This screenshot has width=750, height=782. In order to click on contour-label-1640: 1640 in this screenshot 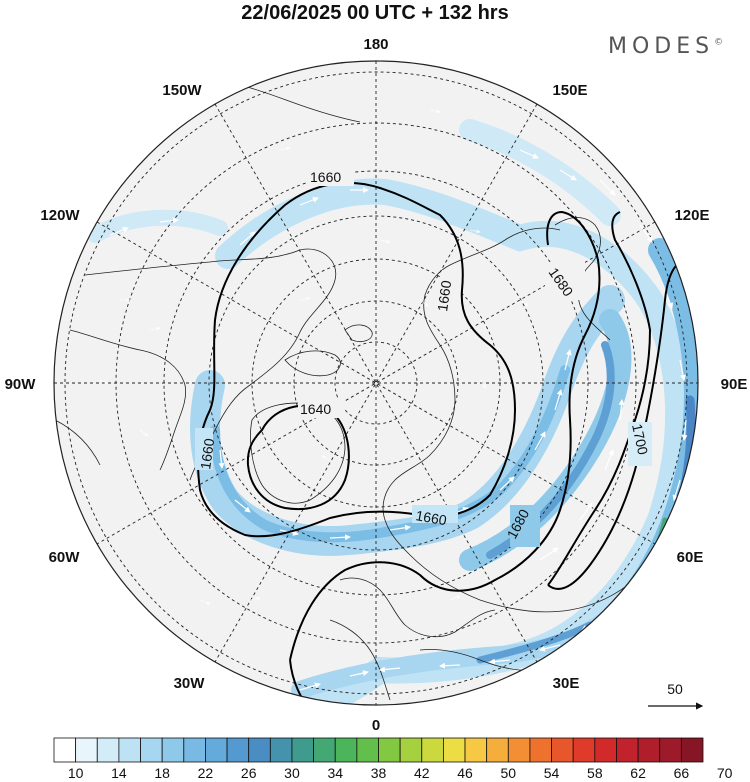, I will do `click(315, 409)`.